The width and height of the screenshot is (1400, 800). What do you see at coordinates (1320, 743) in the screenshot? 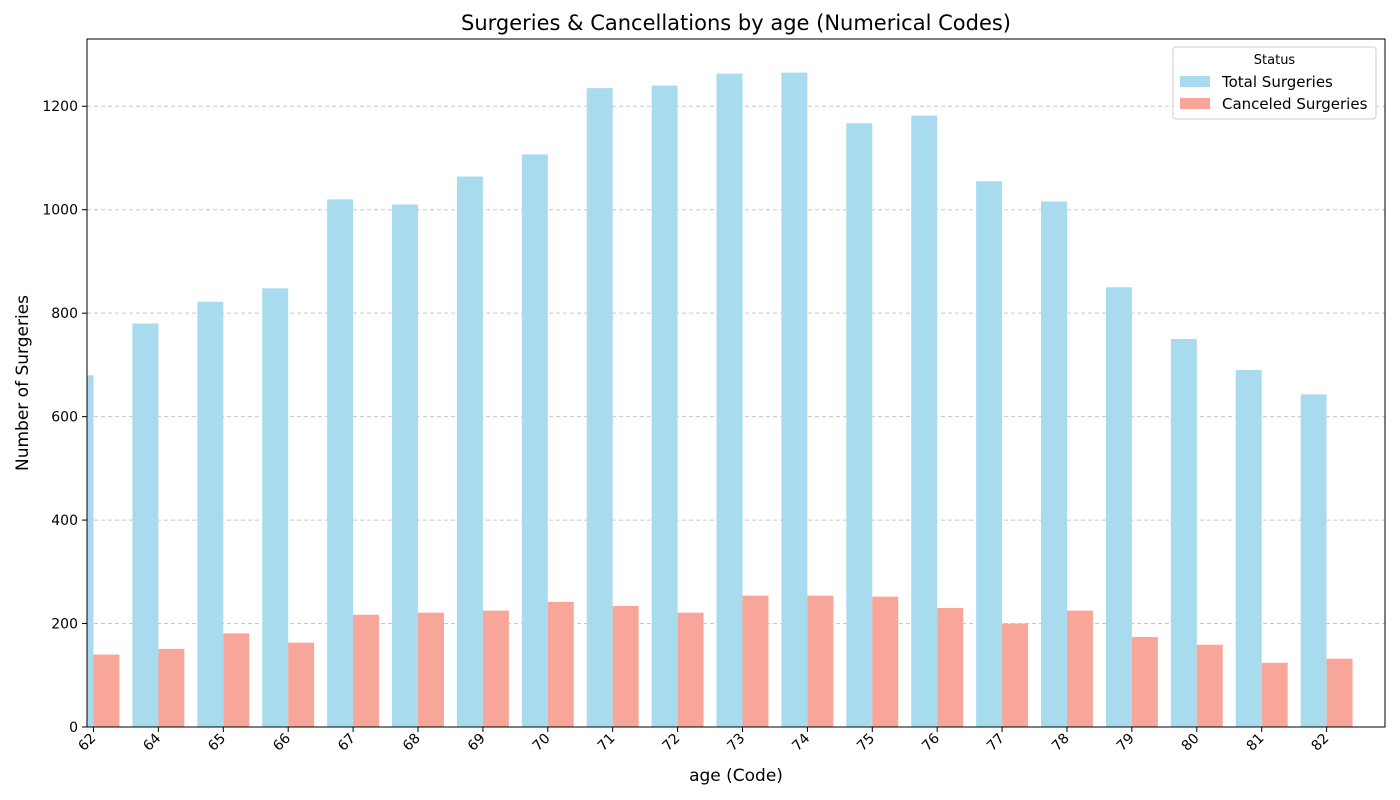
I see `x-tick-label-82: 82` at bounding box center [1320, 743].